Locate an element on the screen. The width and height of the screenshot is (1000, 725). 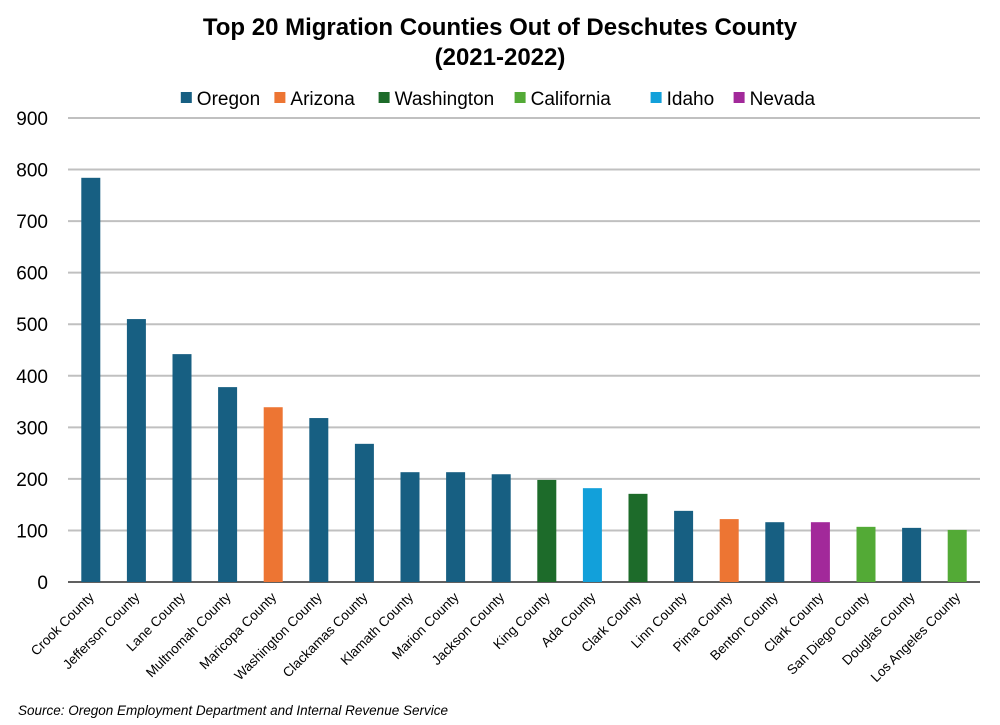
x-tick-label: Jefferson County is located at coordinates (101, 630).